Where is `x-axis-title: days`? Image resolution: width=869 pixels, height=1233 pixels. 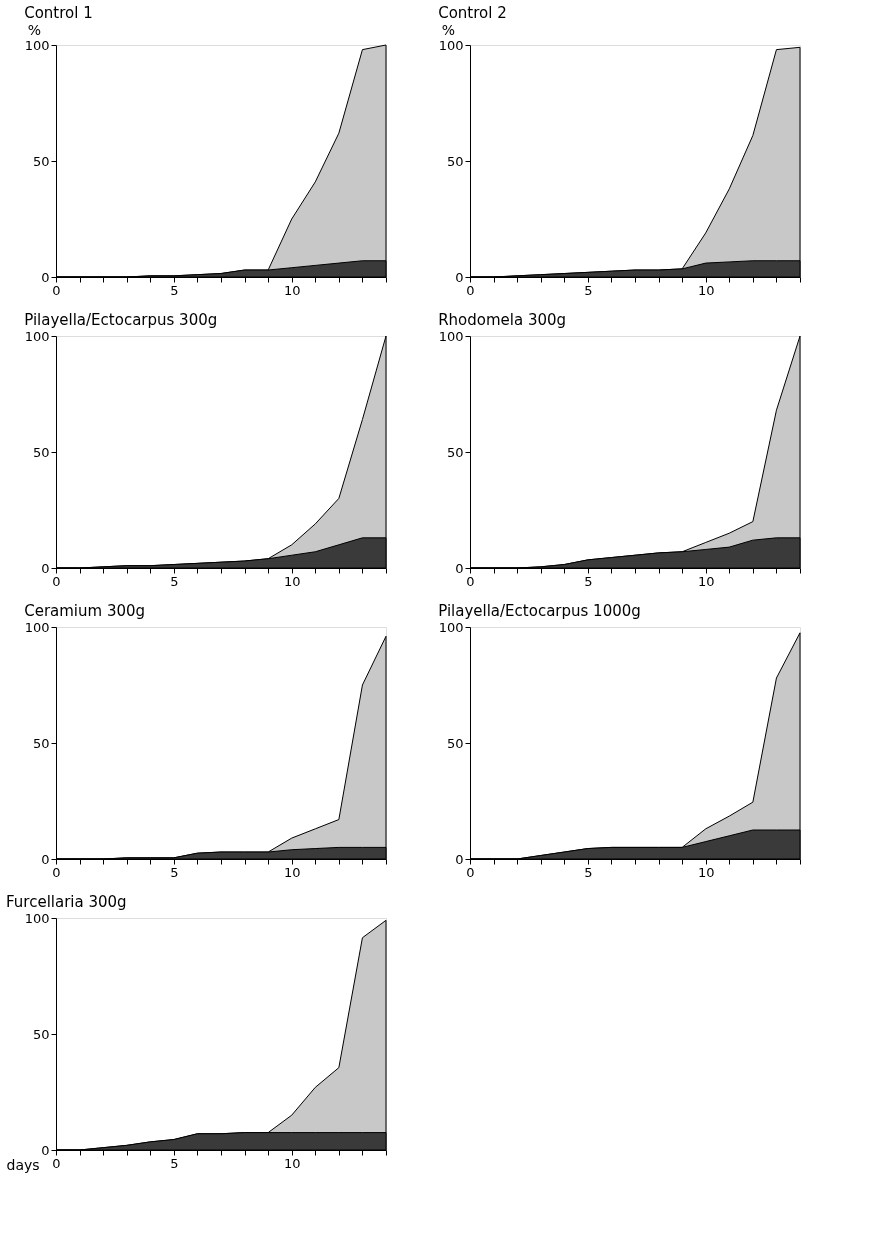 x-axis-title: days is located at coordinates (23, 1164).